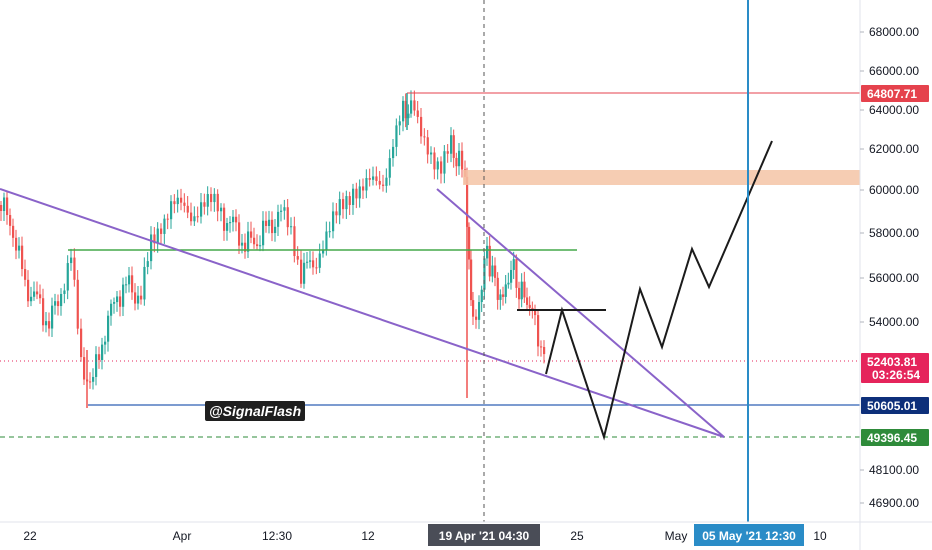  I want to click on wedge-upper-trendline, so click(580, 313).